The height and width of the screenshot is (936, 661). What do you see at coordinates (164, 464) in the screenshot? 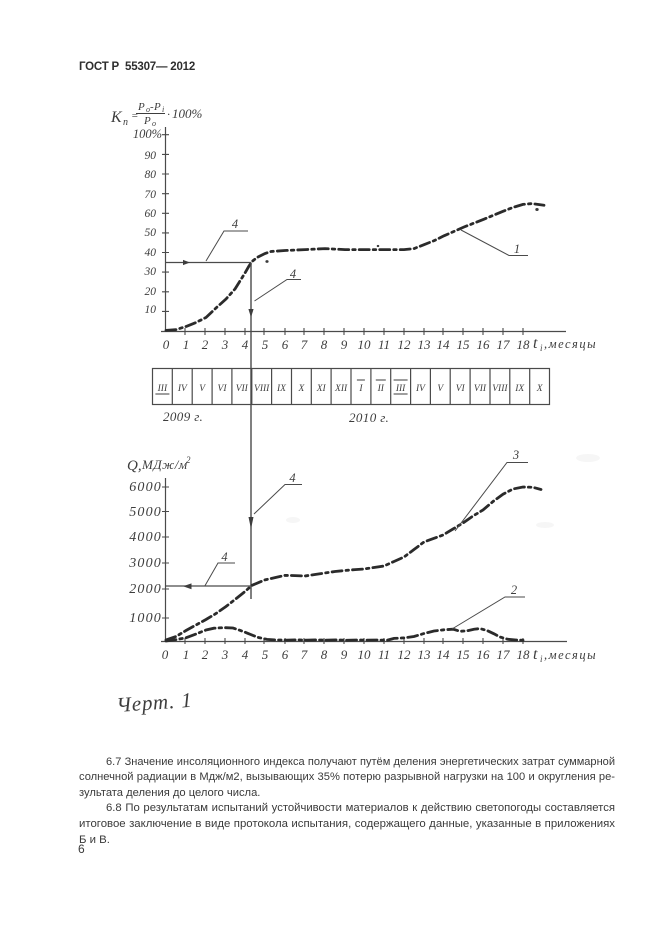
I see `svg-text: МДж/м` at bounding box center [164, 464].